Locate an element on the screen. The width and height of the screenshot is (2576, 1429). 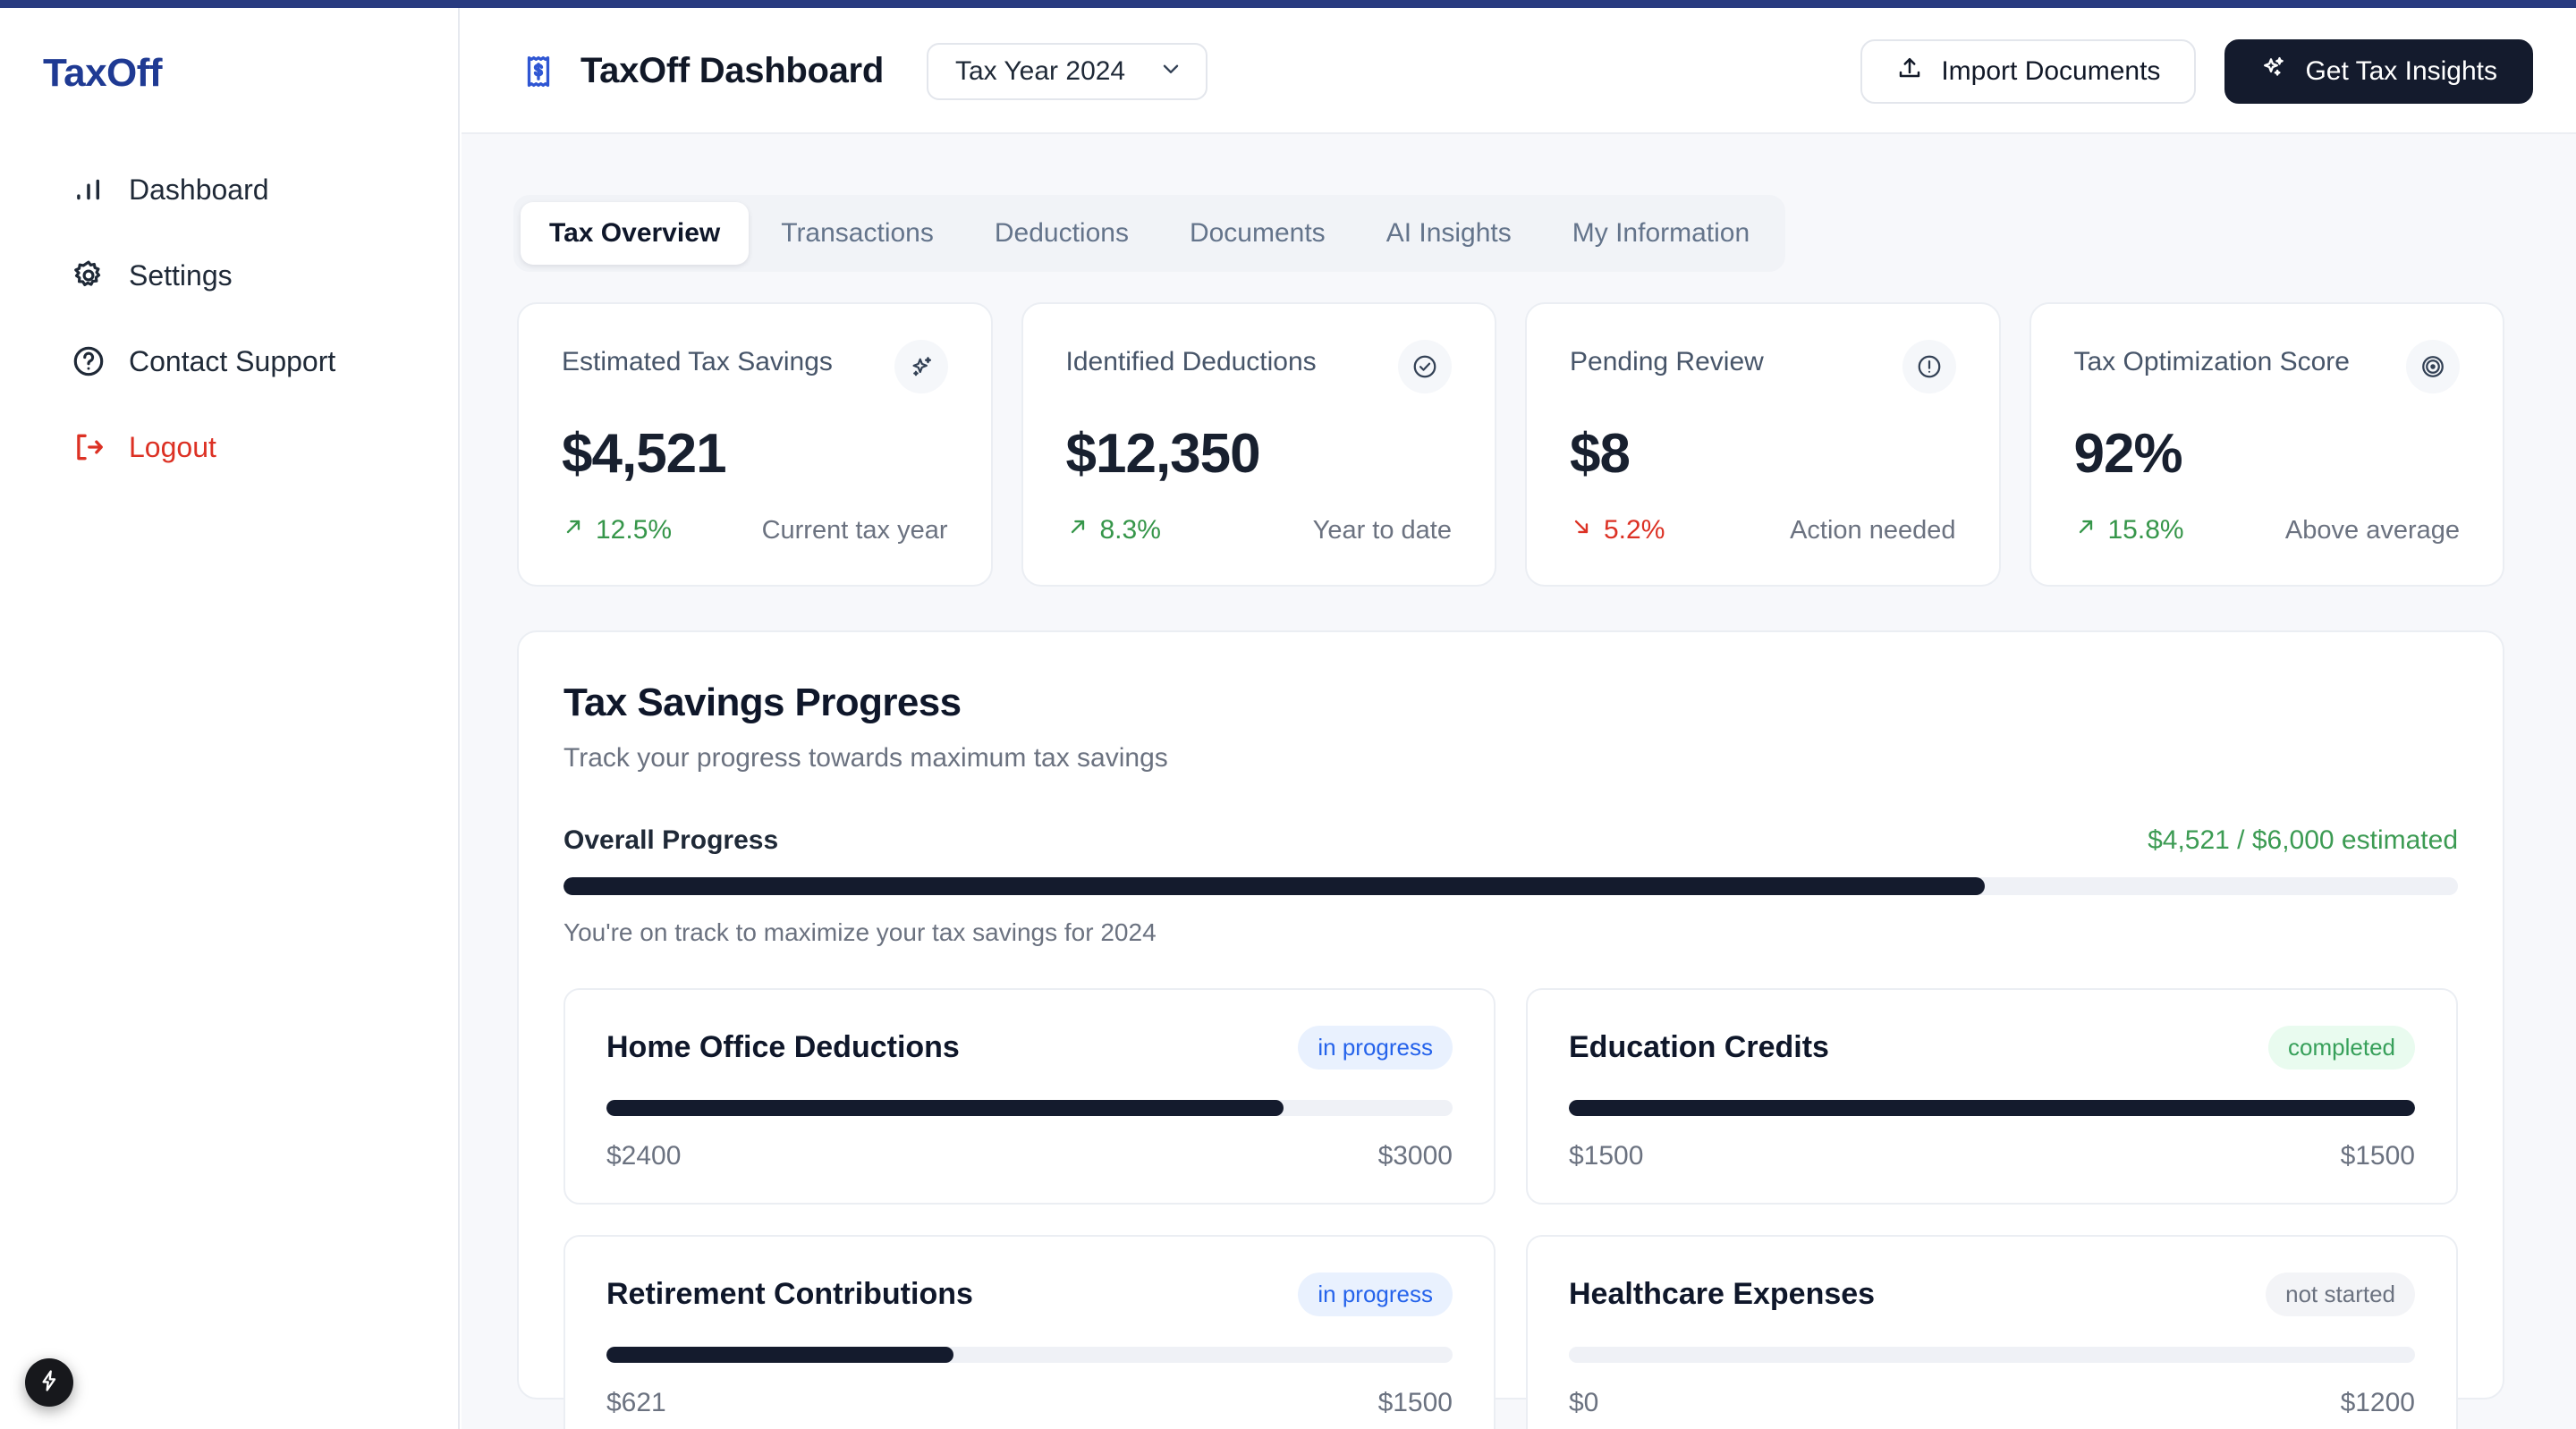
stat-card-head: Tax Optimization Score is located at coordinates (2266, 366).